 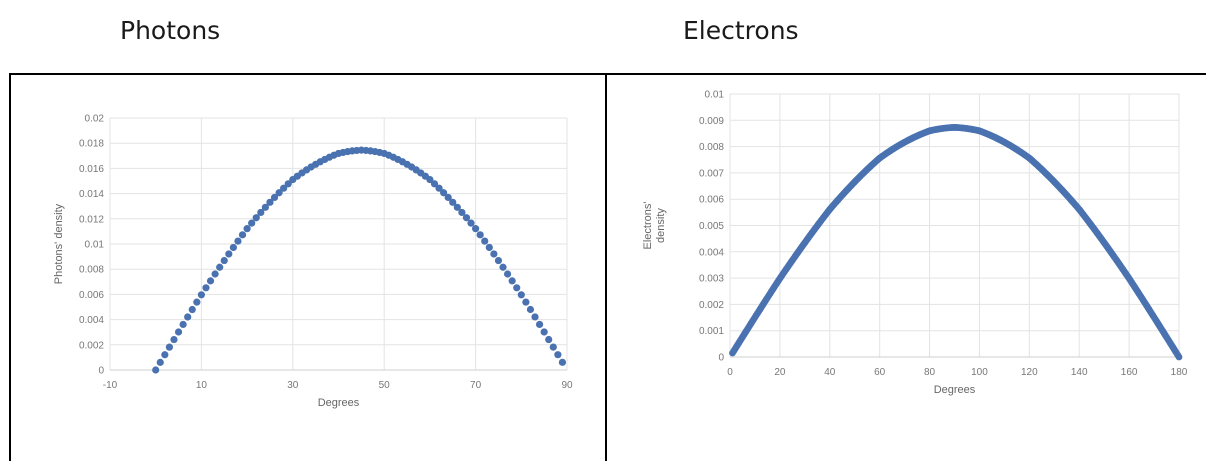 What do you see at coordinates (661, 225) in the screenshot?
I see `y-axis-title-line: density` at bounding box center [661, 225].